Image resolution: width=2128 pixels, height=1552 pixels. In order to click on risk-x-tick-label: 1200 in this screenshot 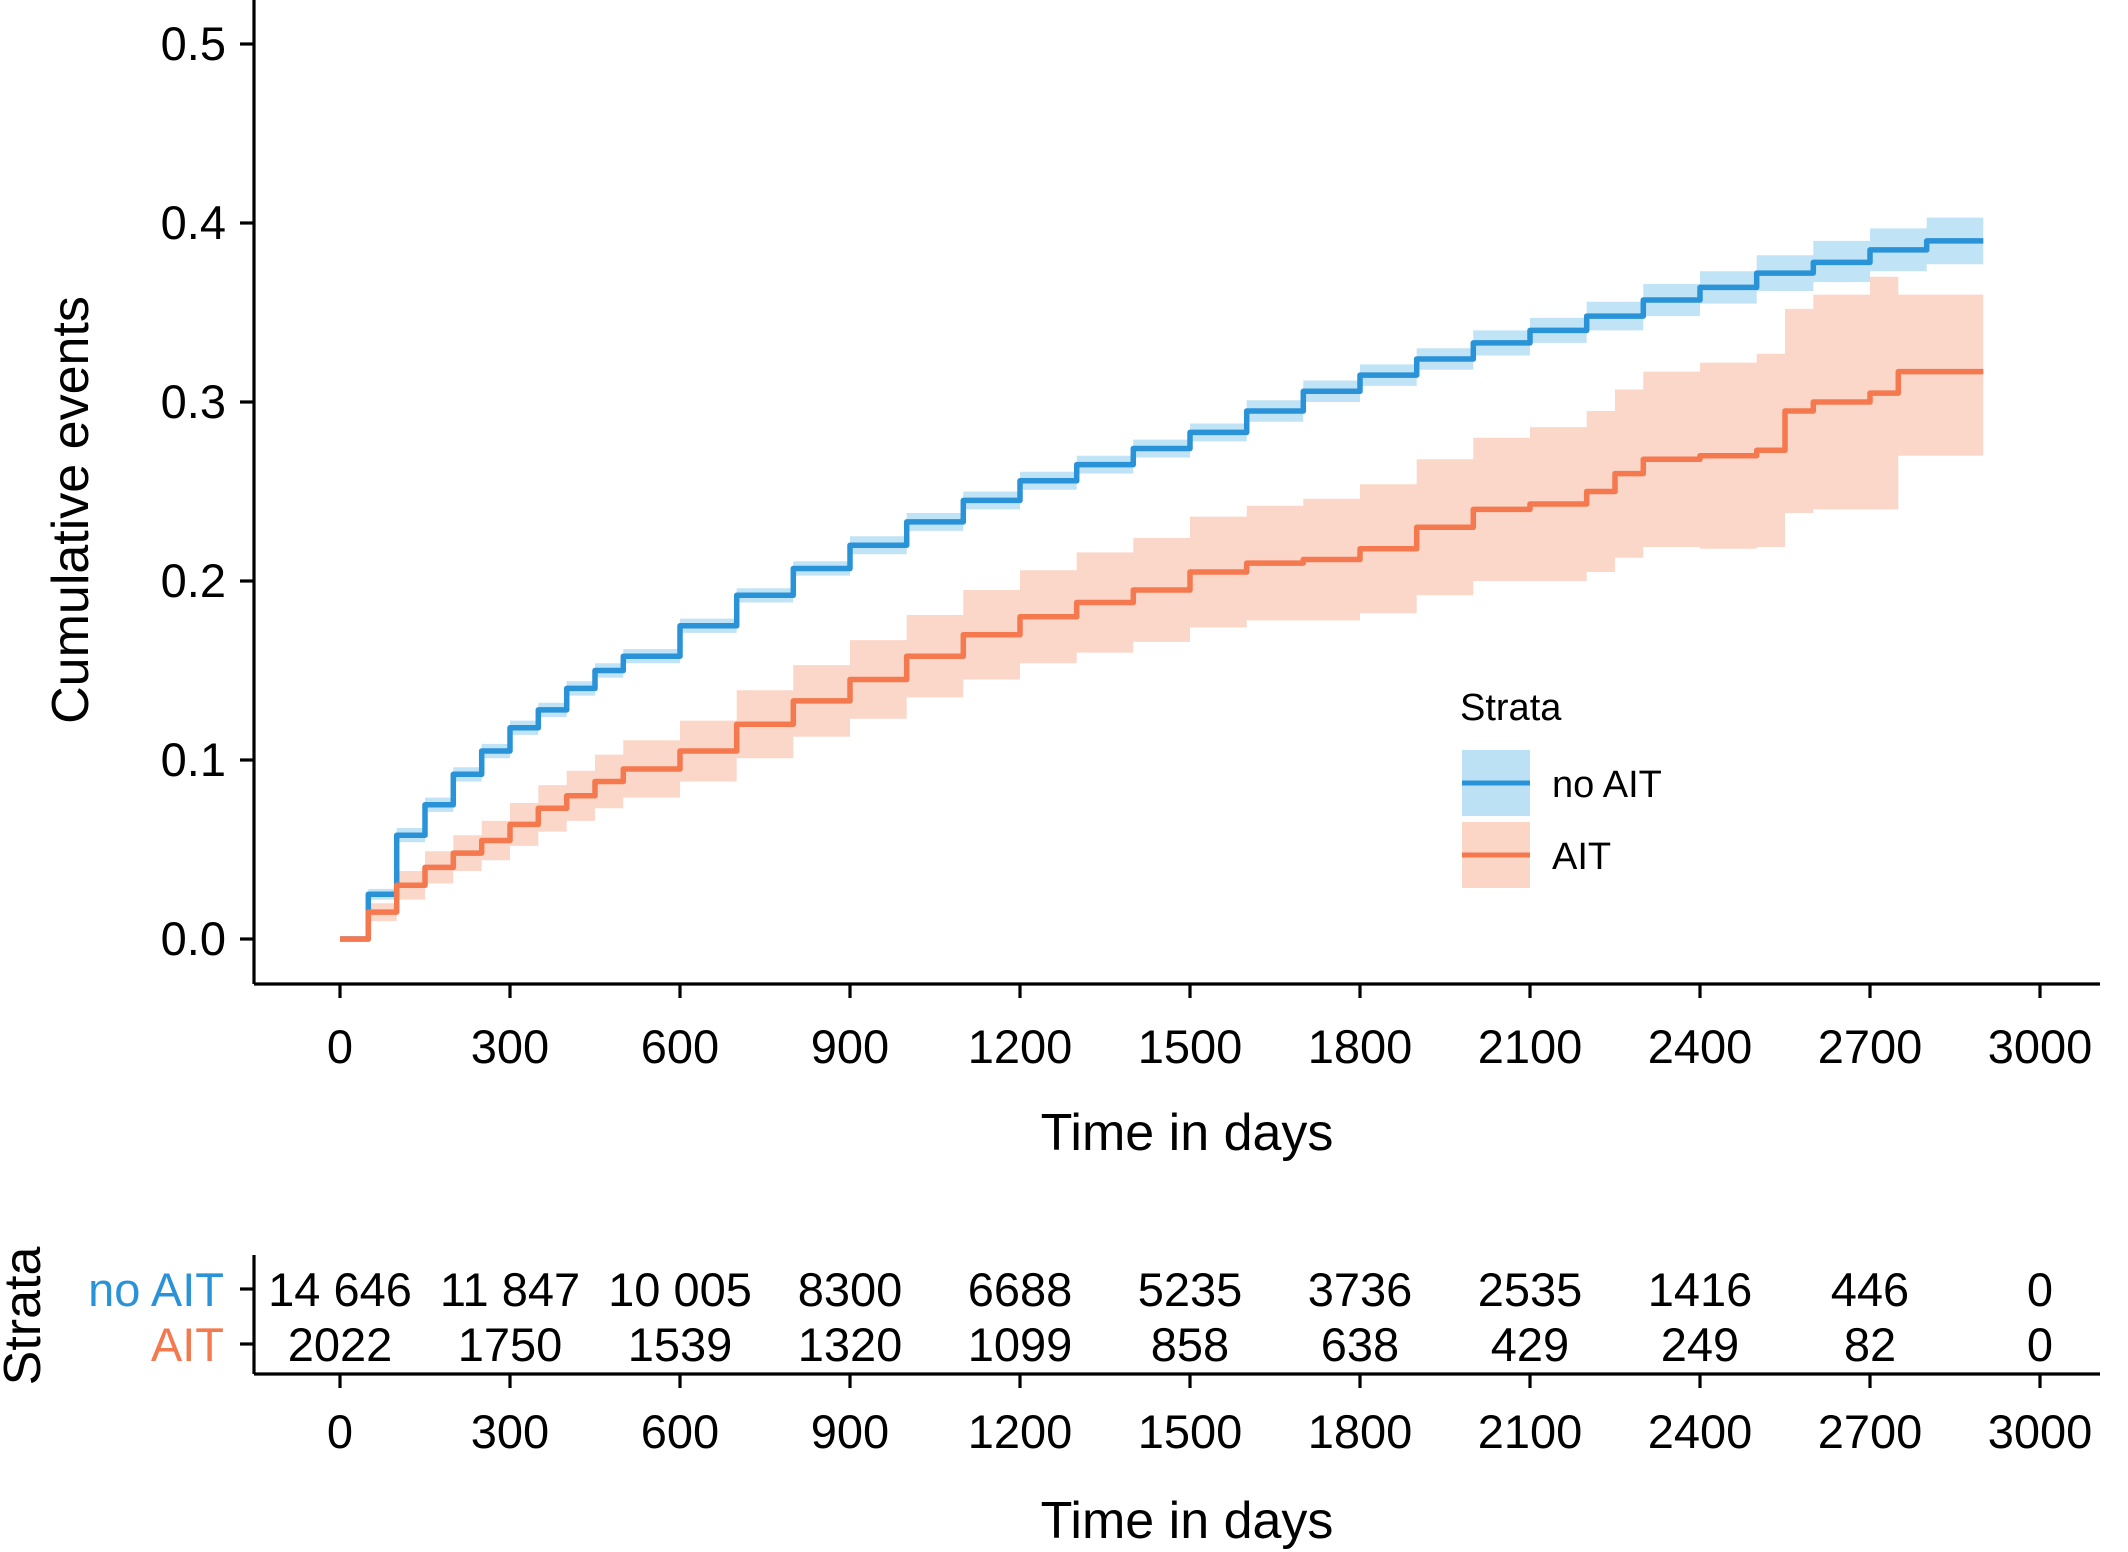, I will do `click(1020, 1431)`.